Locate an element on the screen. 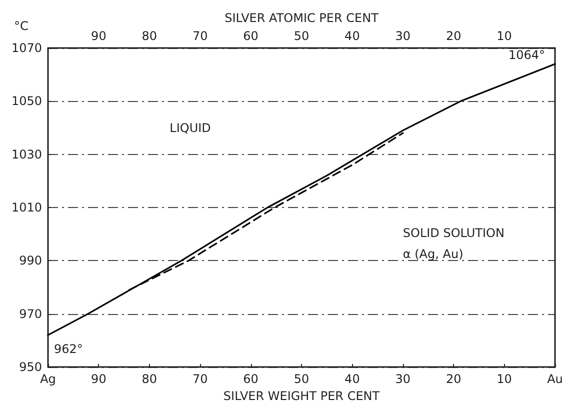 The image size is (567, 417). x2-tick-label: 40 is located at coordinates (352, 36).